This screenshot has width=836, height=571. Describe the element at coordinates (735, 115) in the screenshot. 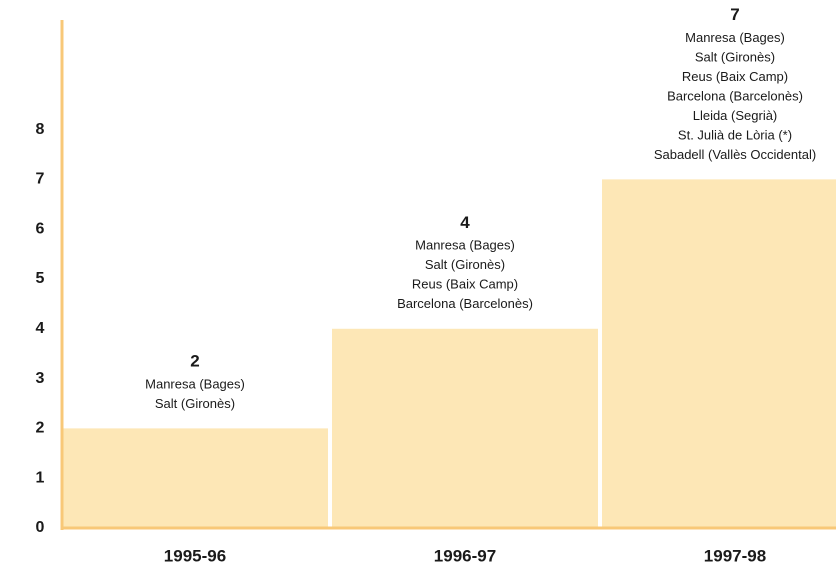

I see `bar-annotation: Lleida (Segrià)` at that location.